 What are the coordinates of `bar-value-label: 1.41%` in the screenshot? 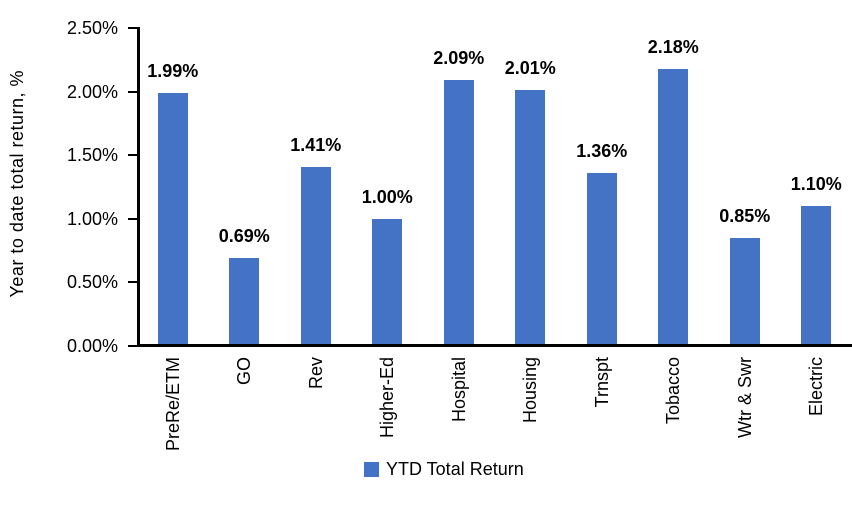 It's located at (316, 144).